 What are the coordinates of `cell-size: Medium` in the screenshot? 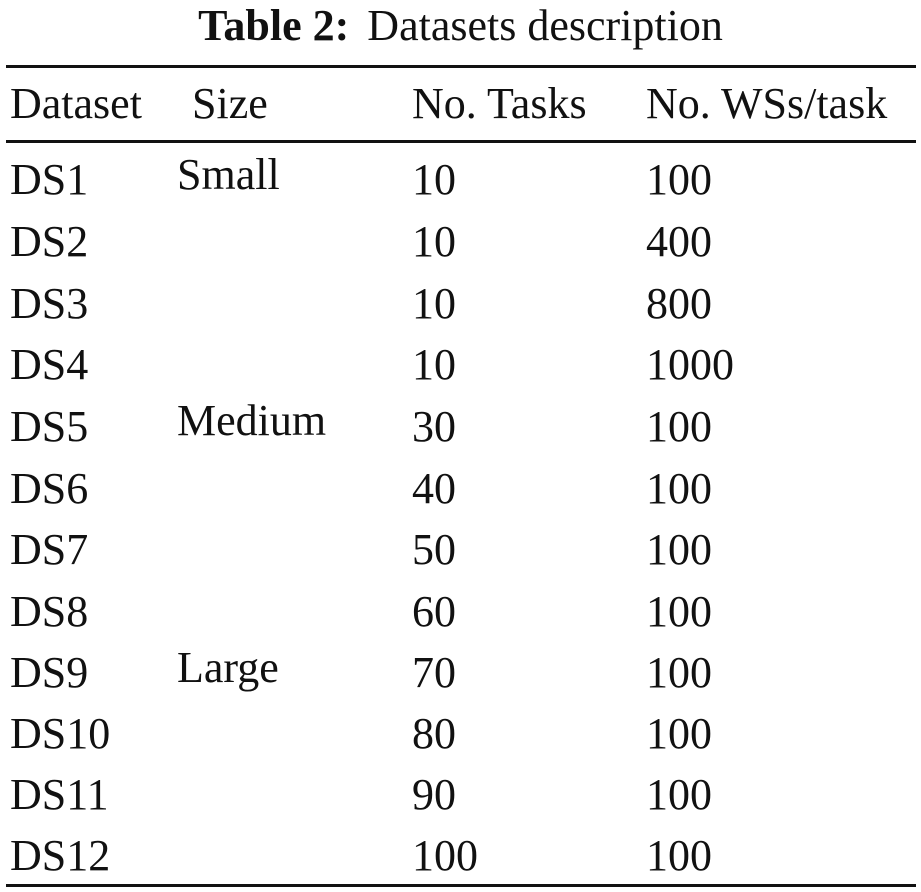 It's located at (252, 420).